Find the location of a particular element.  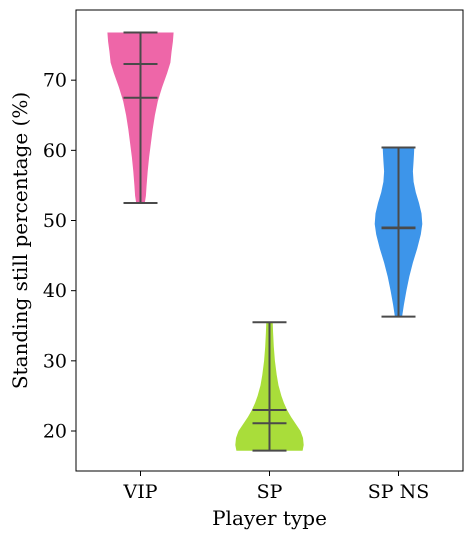

y-axis-ticks: 20 30 40 50 60 70 is located at coordinates (59, 256).